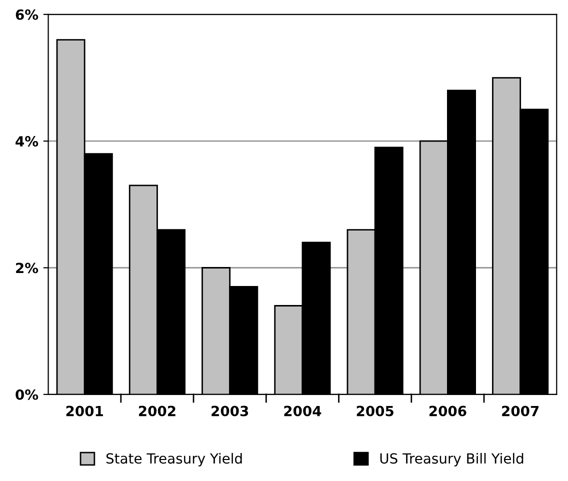  I want to click on legend-label: US Treasury Bill Yield, so click(452, 459).